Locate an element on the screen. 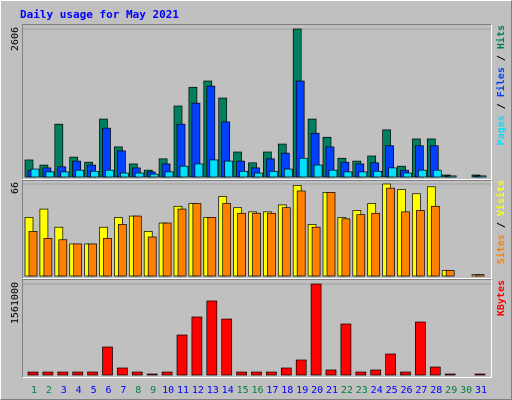 The height and width of the screenshot is (400, 512). legend-entry: Pages is located at coordinates (501, 130).